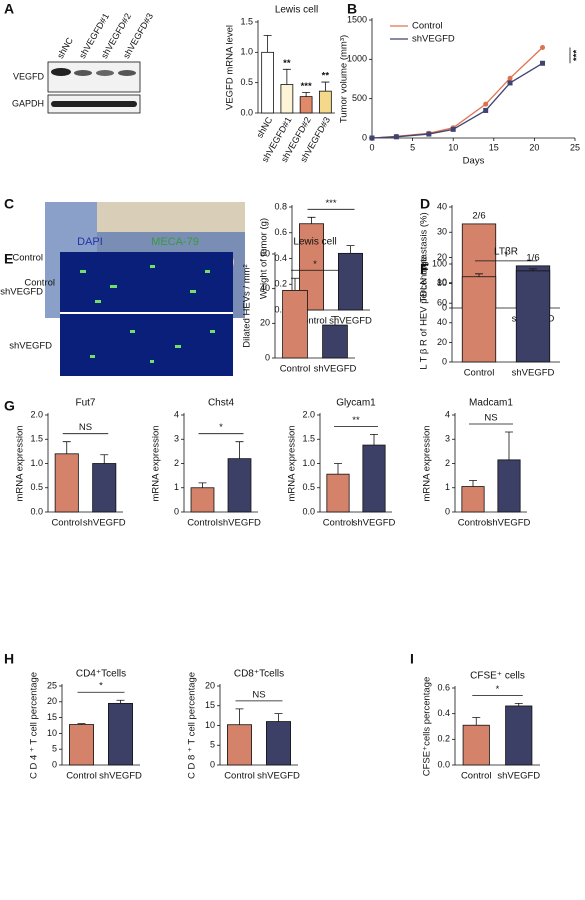 This screenshot has height=900, width=585. What do you see at coordinates (491, 403) in the screenshot?
I see `chart-title: Madcam1` at bounding box center [491, 403].